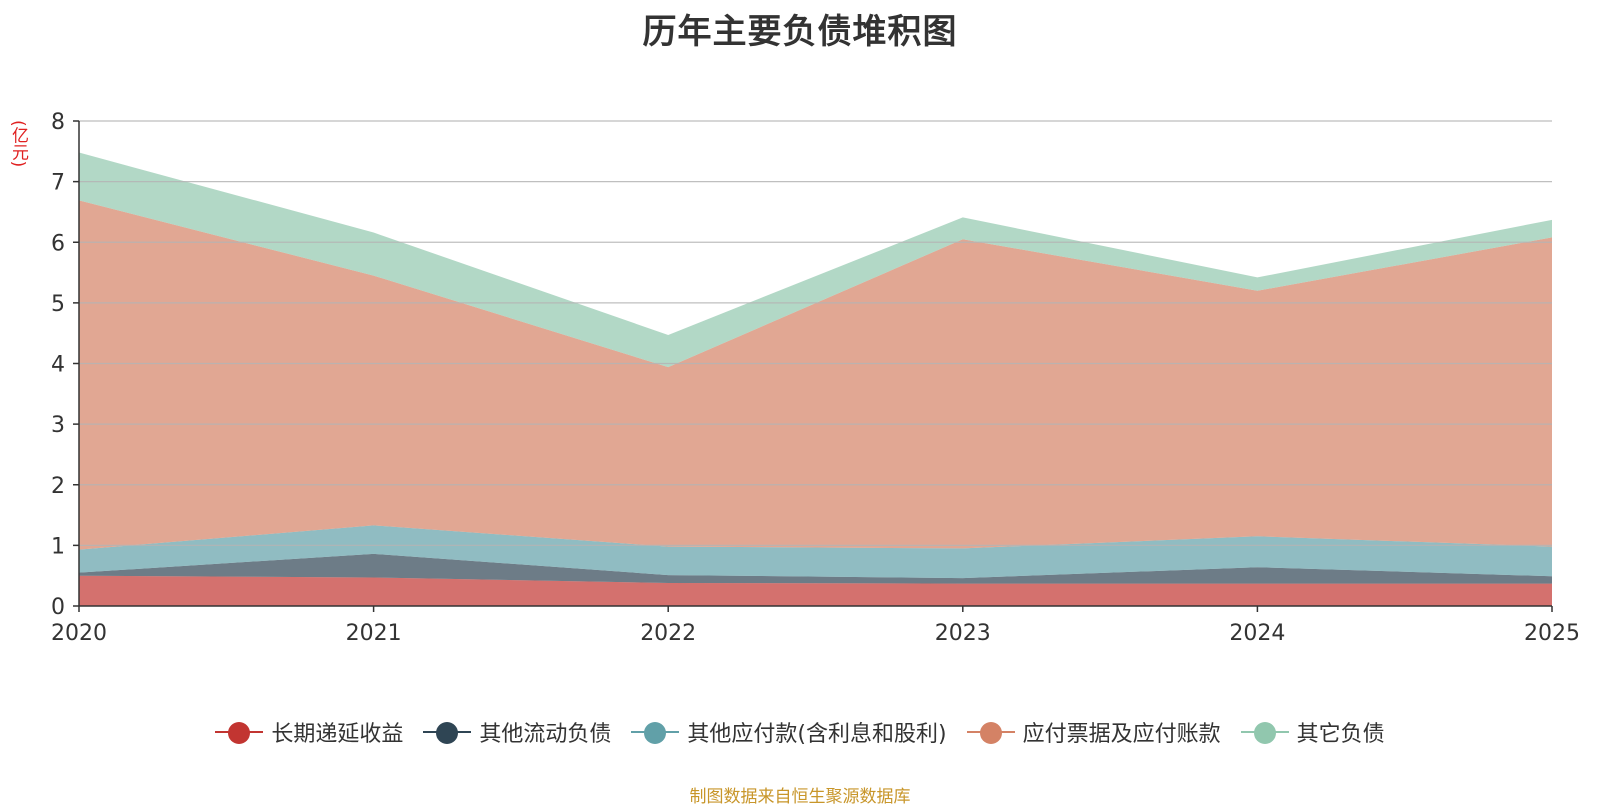  What do you see at coordinates (18, 144) in the screenshot?
I see `y-axis-unit-label: (亿元)` at bounding box center [18, 144].